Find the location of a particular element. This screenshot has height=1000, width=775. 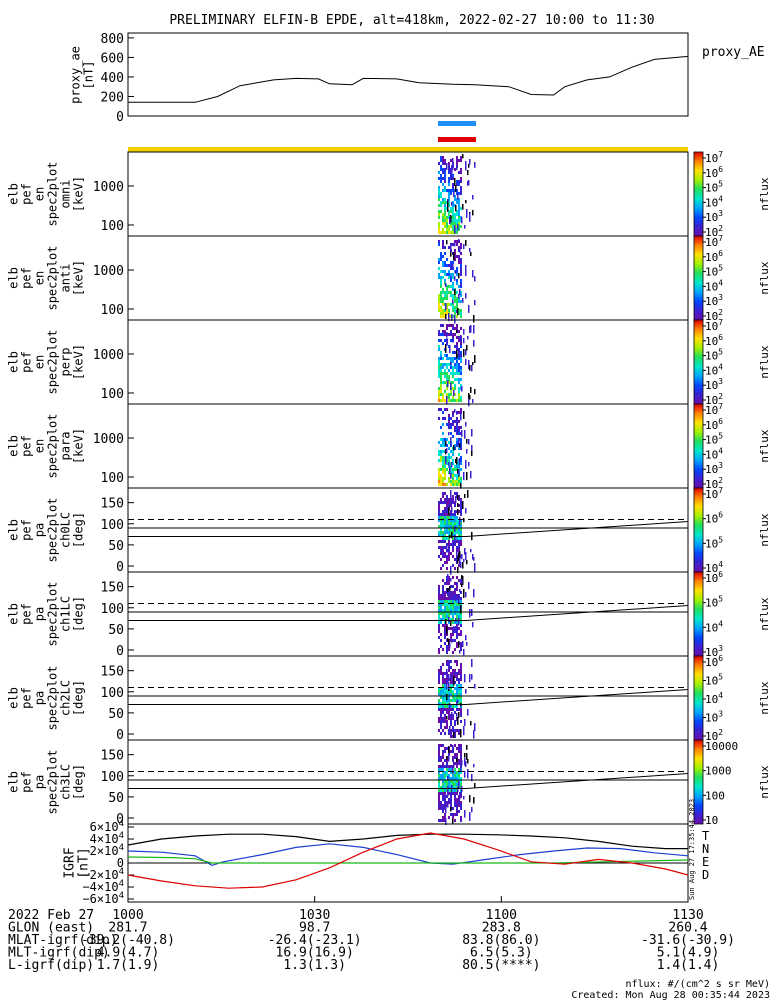

side-timestamp: Sun Aug 27 17:35:44 2023 is located at coordinates (692, 849).